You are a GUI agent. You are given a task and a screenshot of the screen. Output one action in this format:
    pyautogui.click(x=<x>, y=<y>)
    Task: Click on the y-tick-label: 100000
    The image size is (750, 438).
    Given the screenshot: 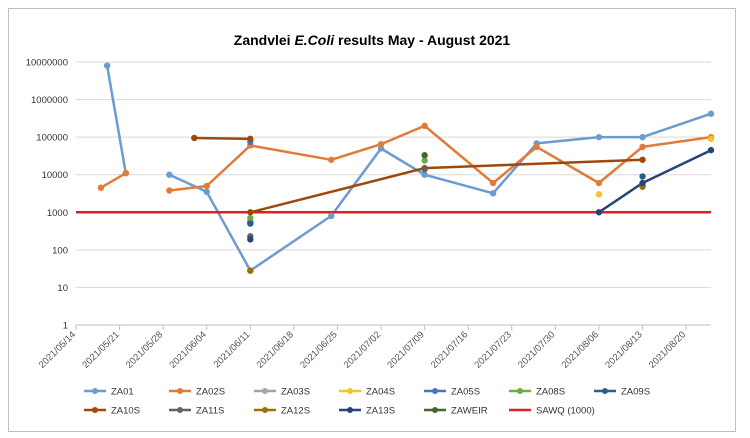 What is the action you would take?
    pyautogui.click(x=52, y=138)
    